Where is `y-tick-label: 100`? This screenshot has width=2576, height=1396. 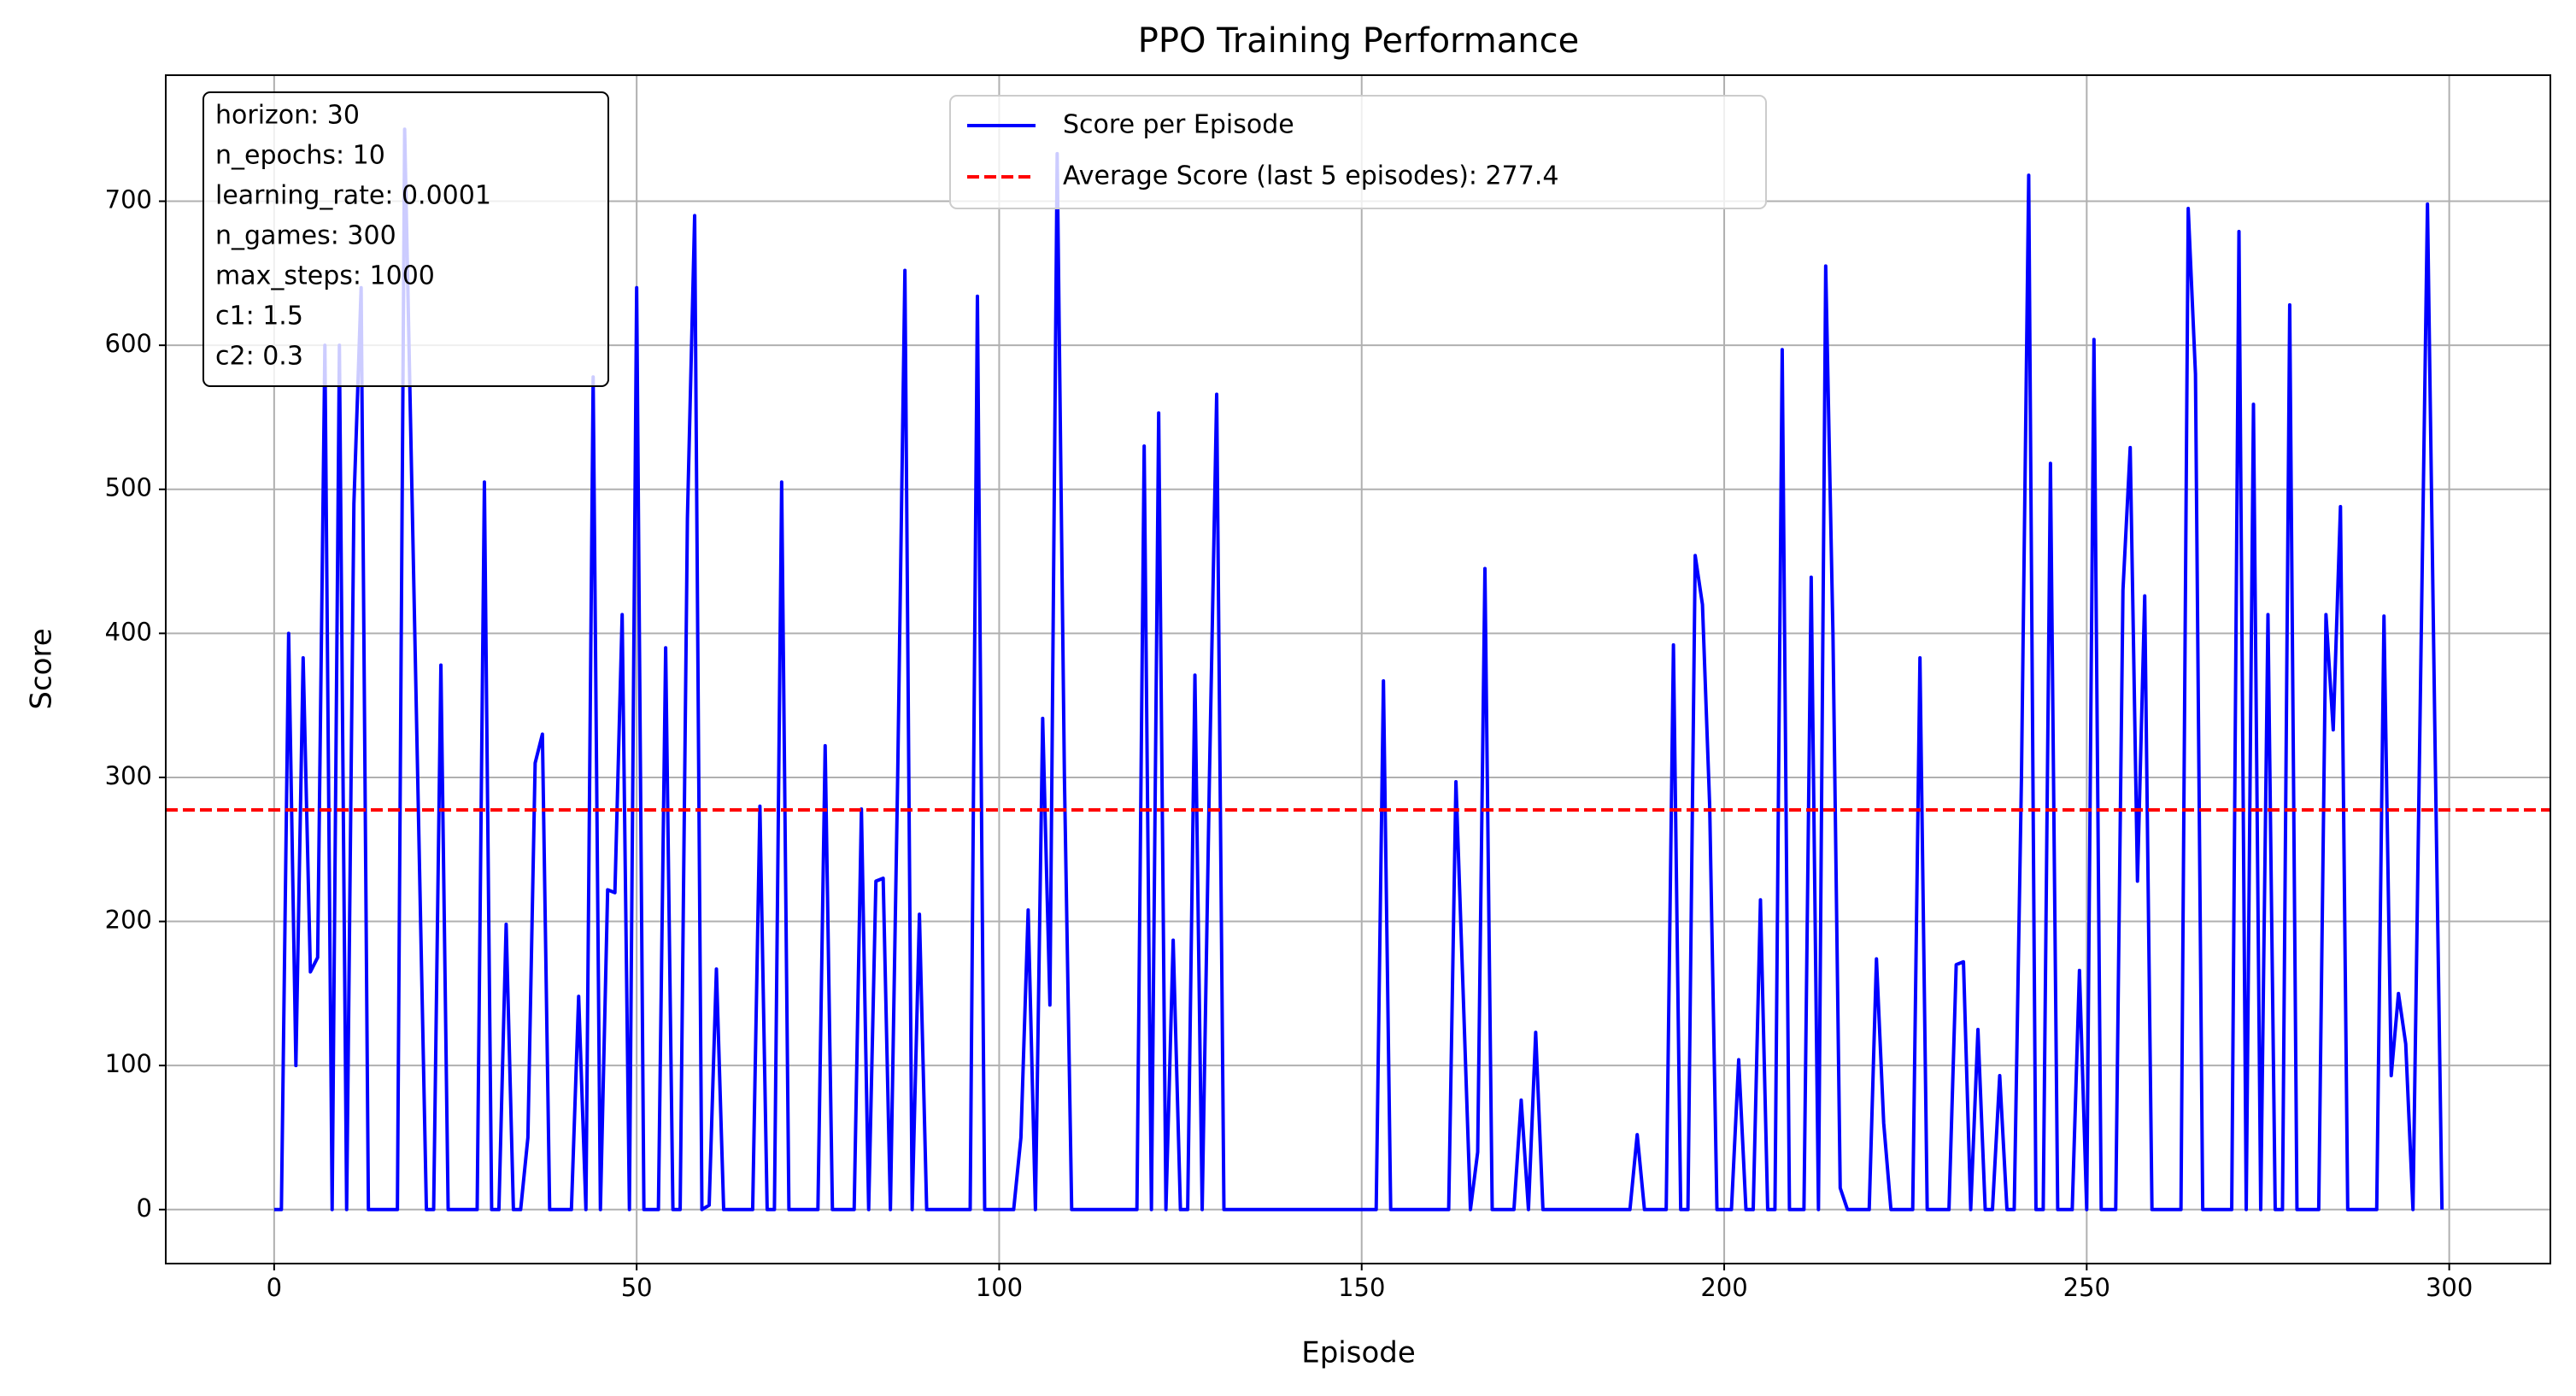 y-tick-label: 100 is located at coordinates (128, 1063).